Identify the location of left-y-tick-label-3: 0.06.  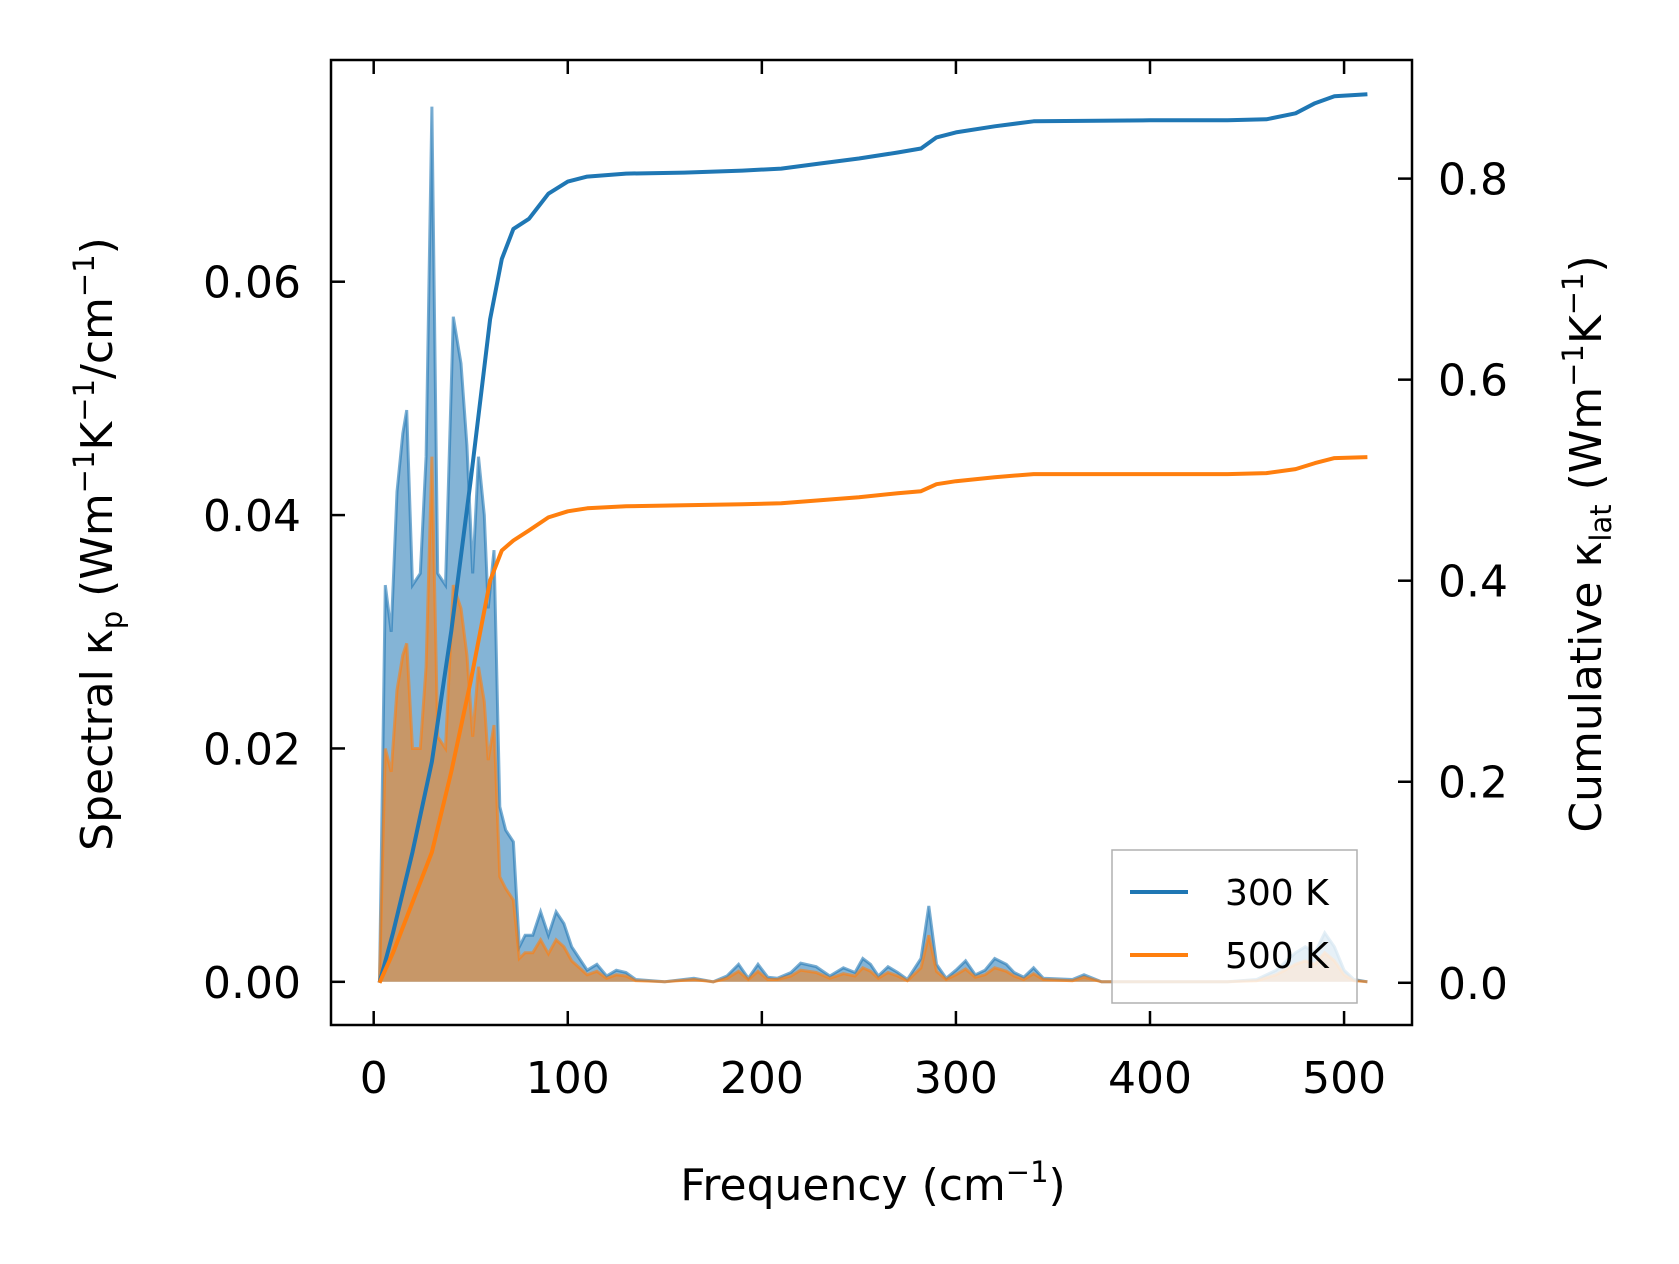
(252, 283).